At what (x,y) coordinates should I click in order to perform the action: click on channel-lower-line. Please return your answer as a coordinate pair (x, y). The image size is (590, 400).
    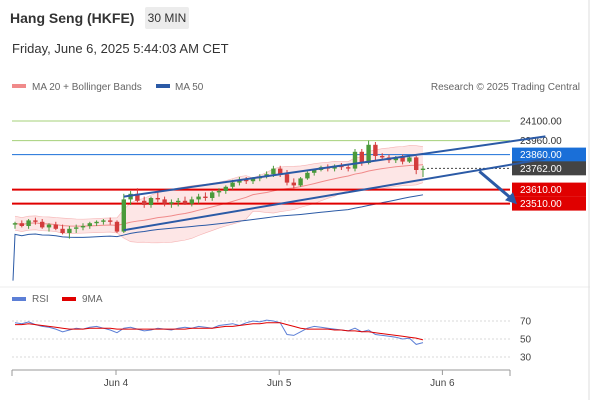
    Looking at the image, I should click on (334, 194).